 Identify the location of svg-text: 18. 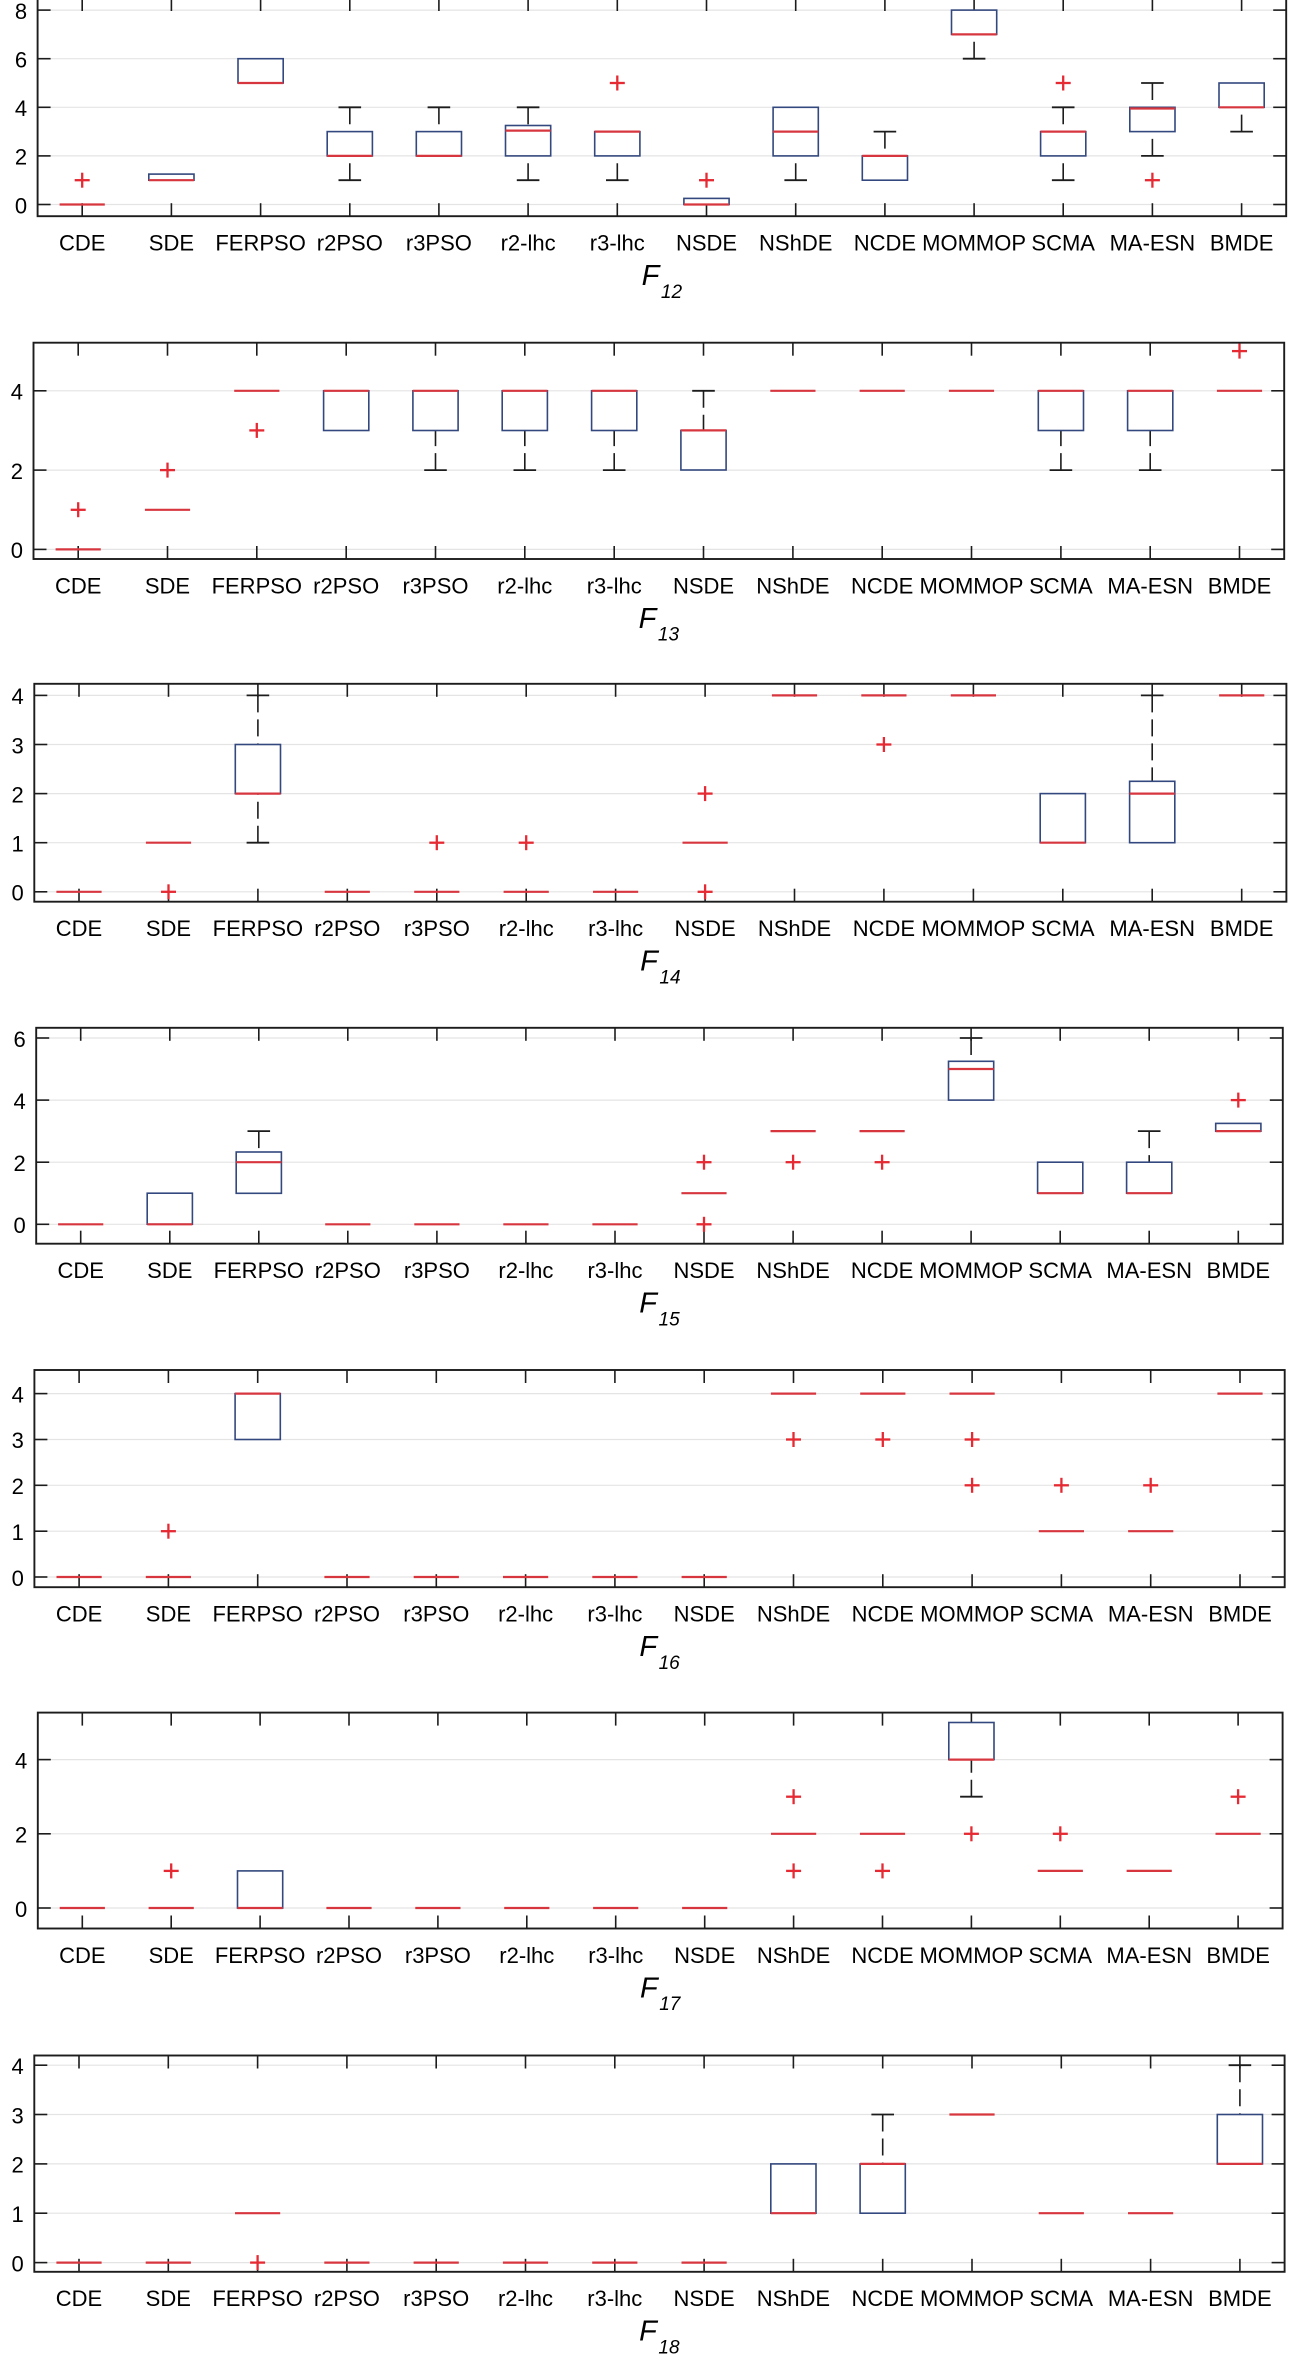
(669, 2347).